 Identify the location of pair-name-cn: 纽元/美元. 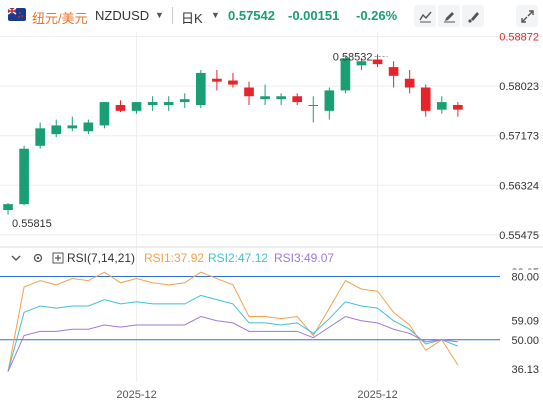
(60, 18).